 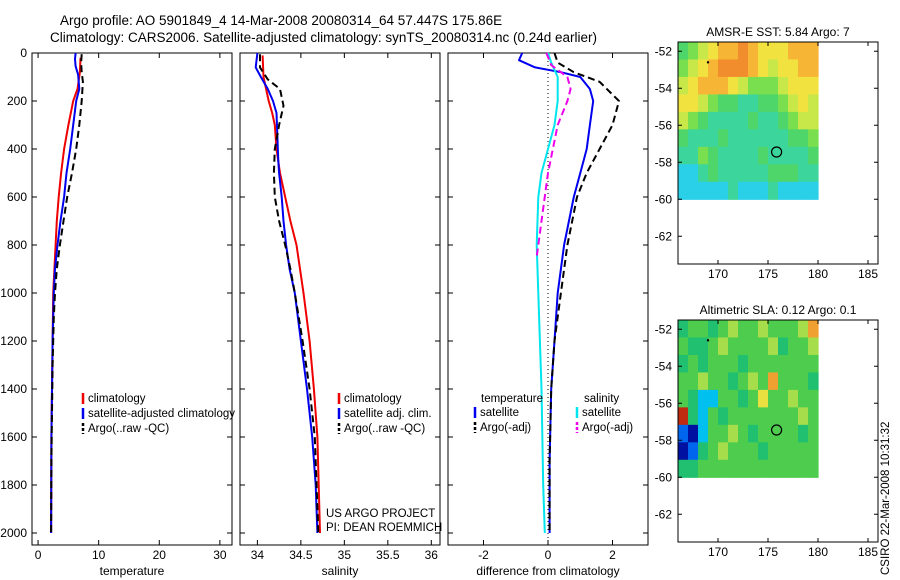 What do you see at coordinates (220, 555) in the screenshot?
I see `temperature-xtick-label: 30` at bounding box center [220, 555].